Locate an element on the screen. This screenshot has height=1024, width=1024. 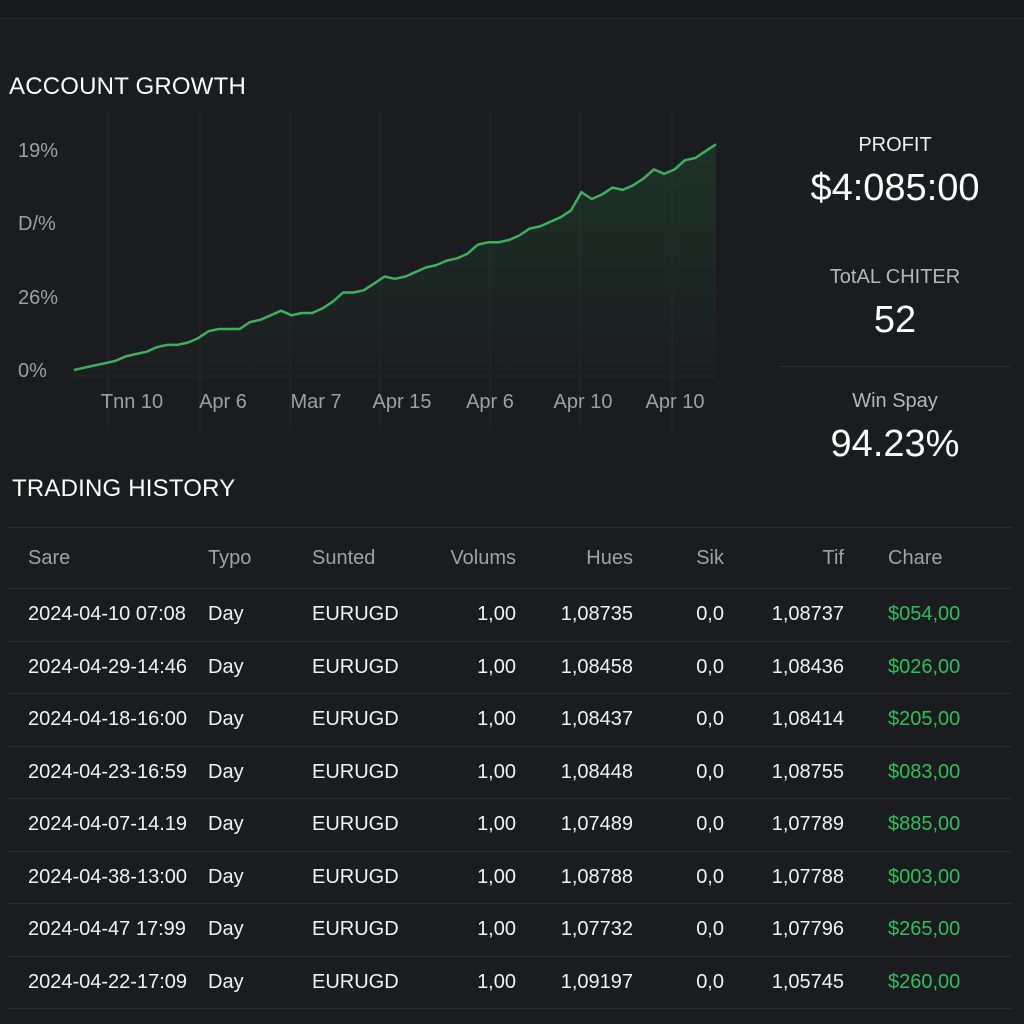
total-trades-value: 52 is located at coordinates (895, 320).